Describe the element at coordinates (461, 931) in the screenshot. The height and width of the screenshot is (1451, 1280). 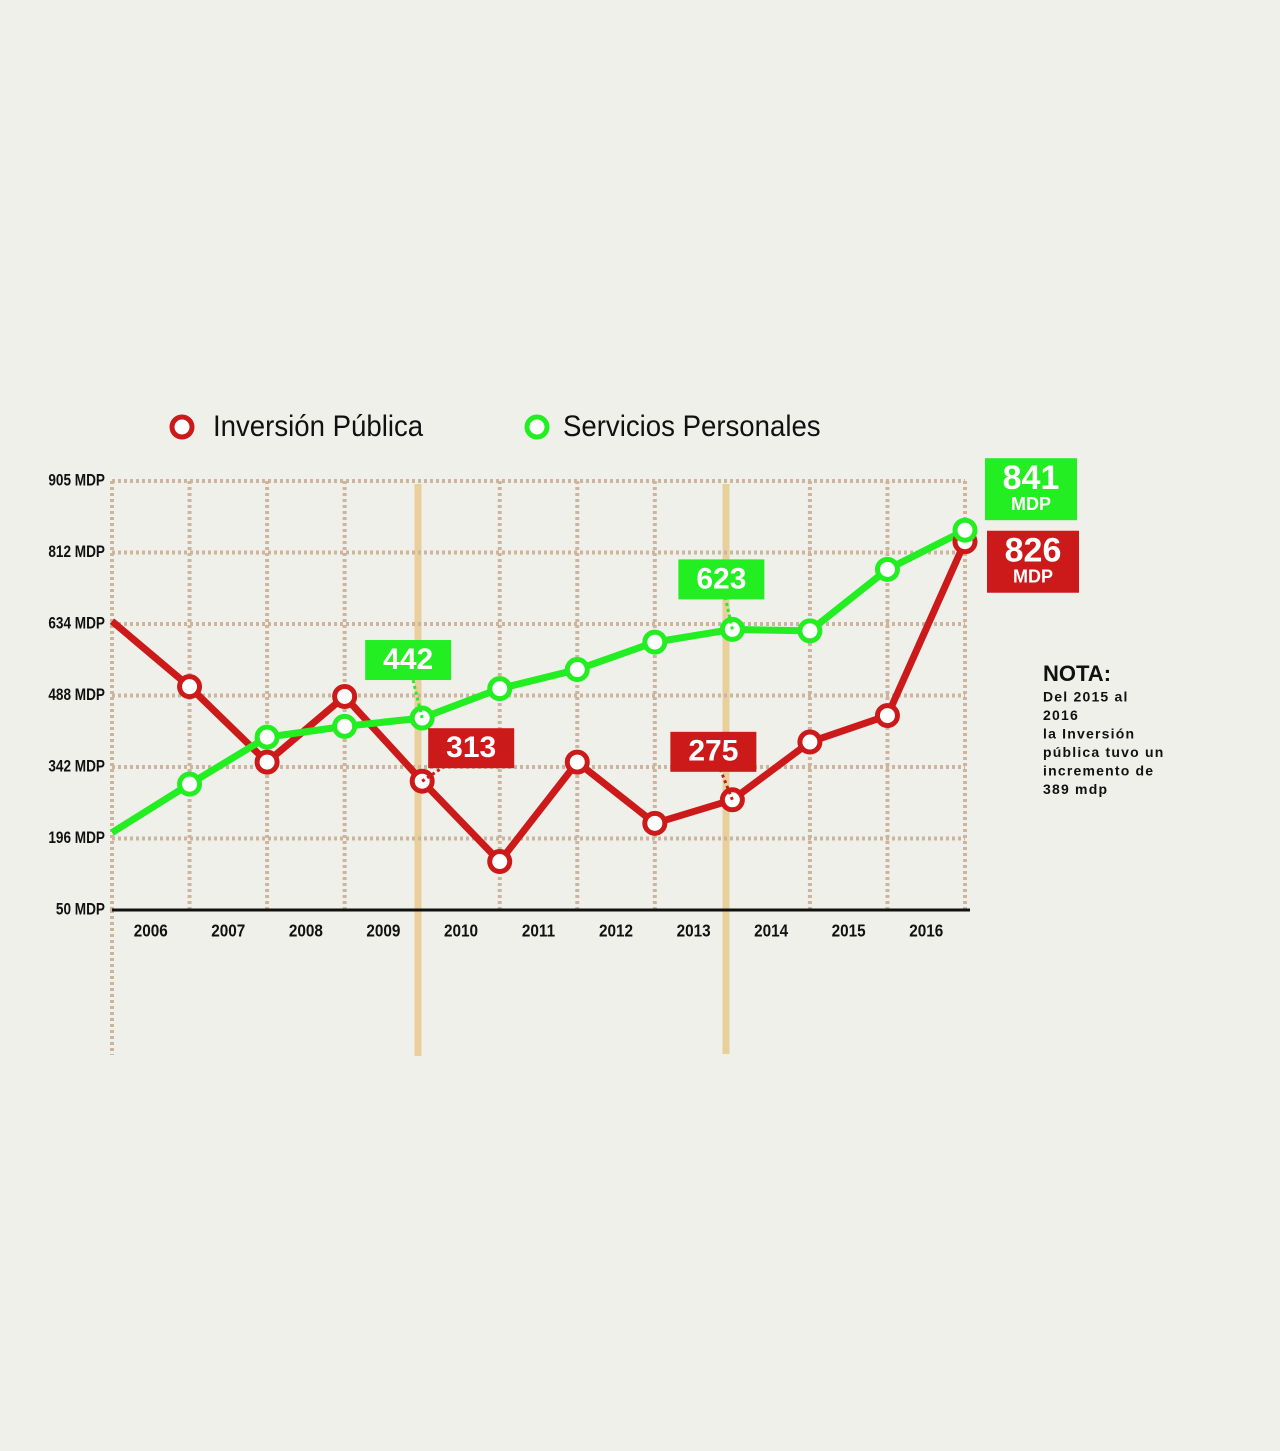
I see `x-tick-label: 2010` at that location.